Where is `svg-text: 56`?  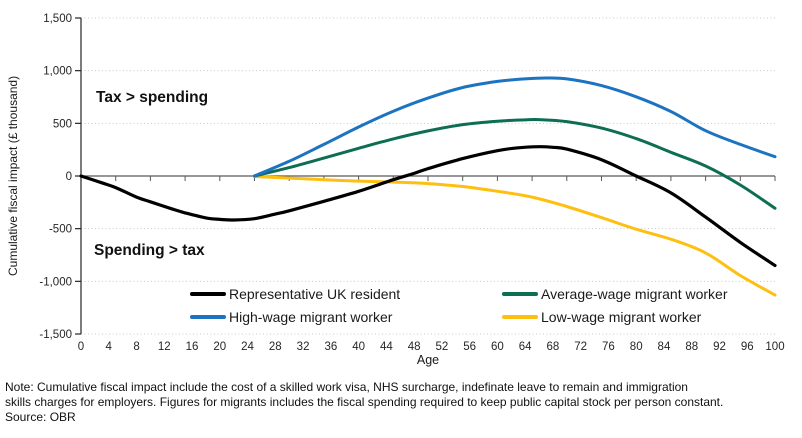
svg-text: 56 is located at coordinates (469, 347).